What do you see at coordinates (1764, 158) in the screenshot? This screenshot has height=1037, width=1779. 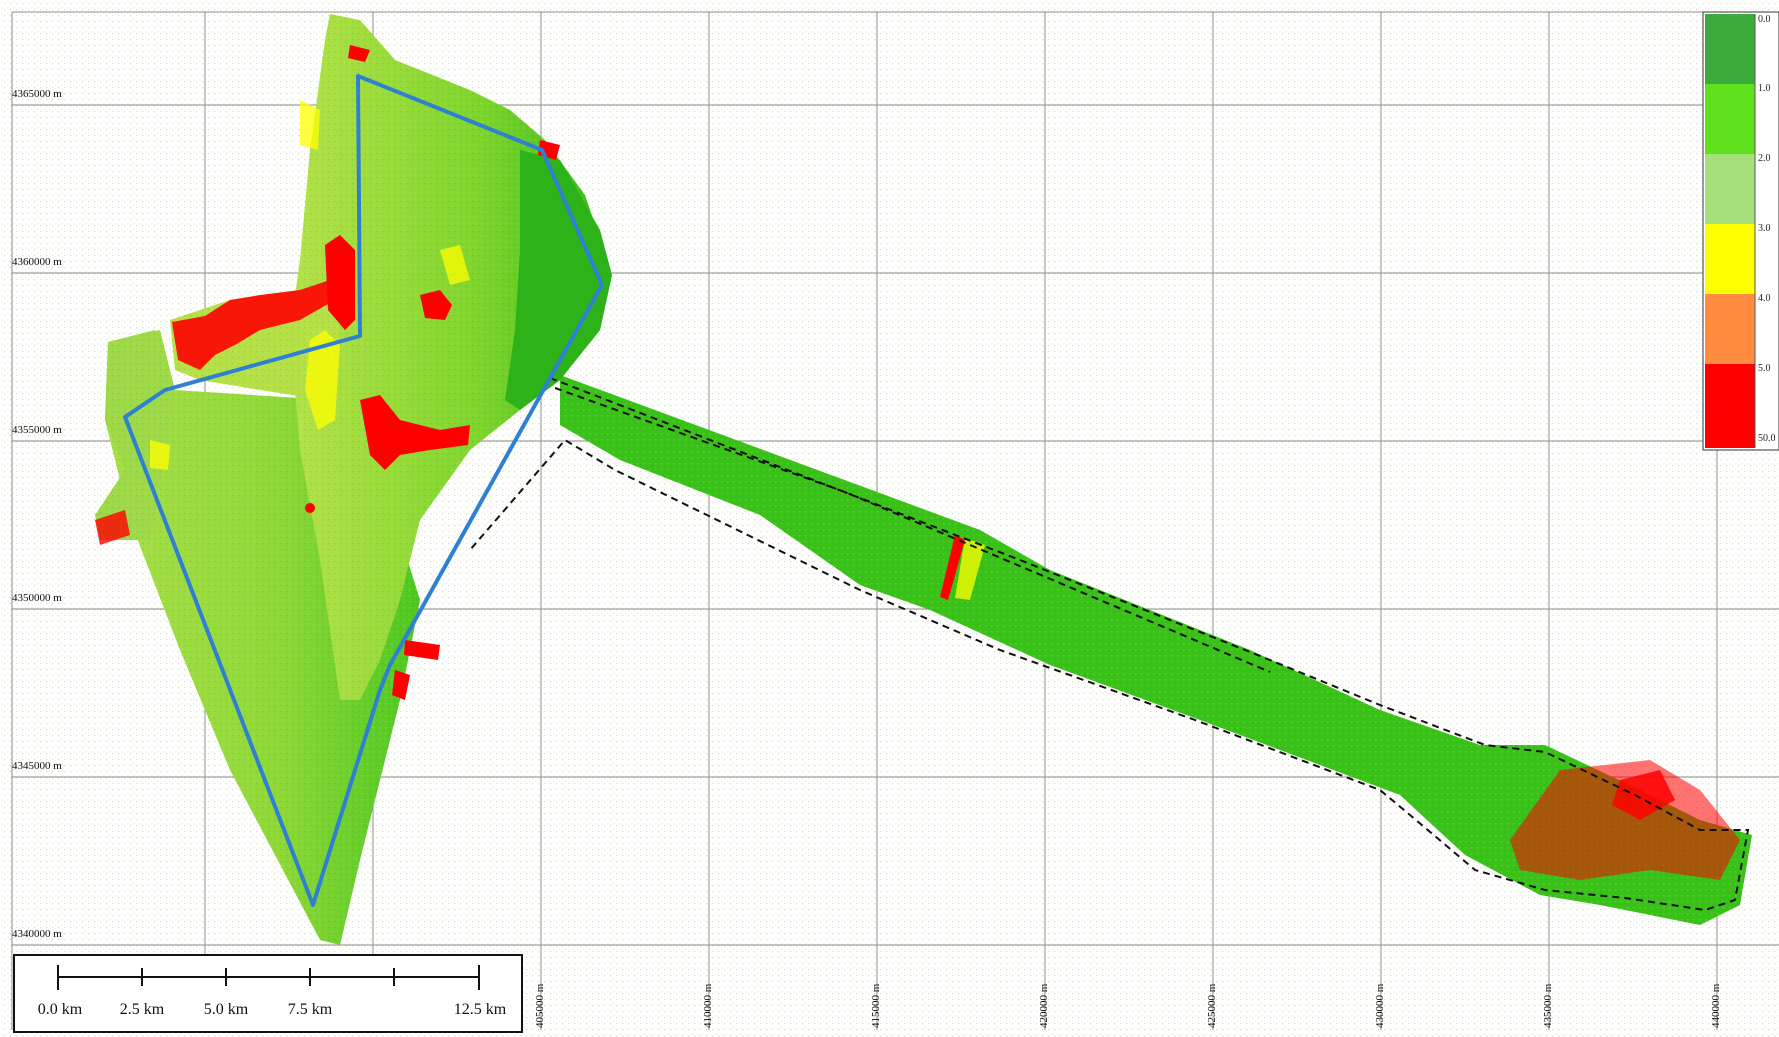 I see `legend-label: 2.0` at bounding box center [1764, 158].